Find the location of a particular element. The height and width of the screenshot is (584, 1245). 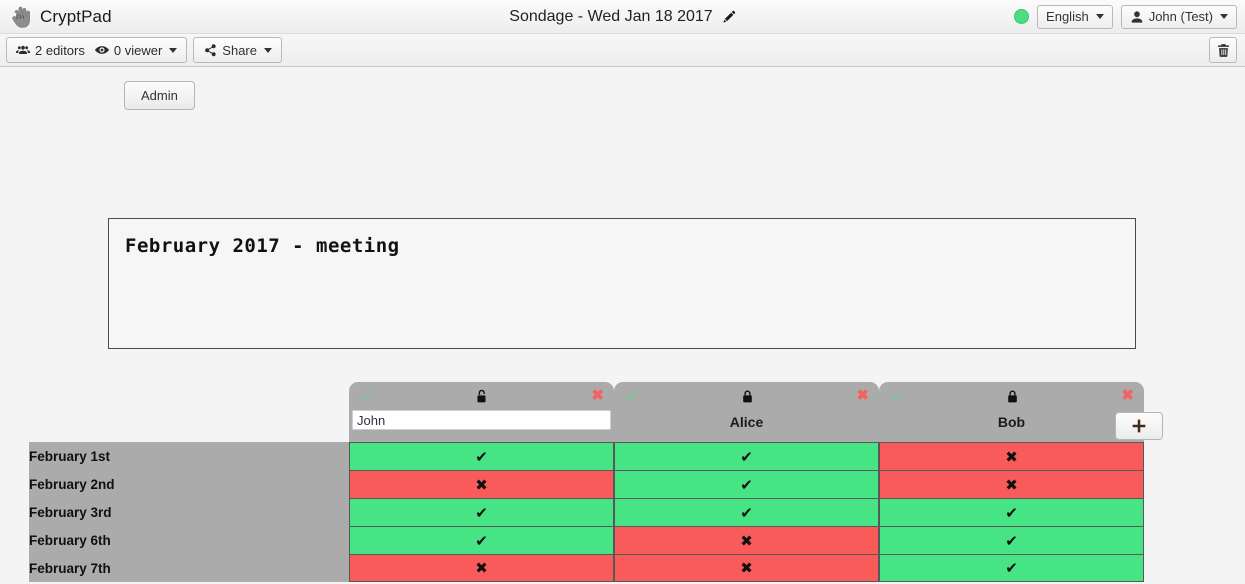

poll-cell-2-0: ✔ is located at coordinates (481, 512).